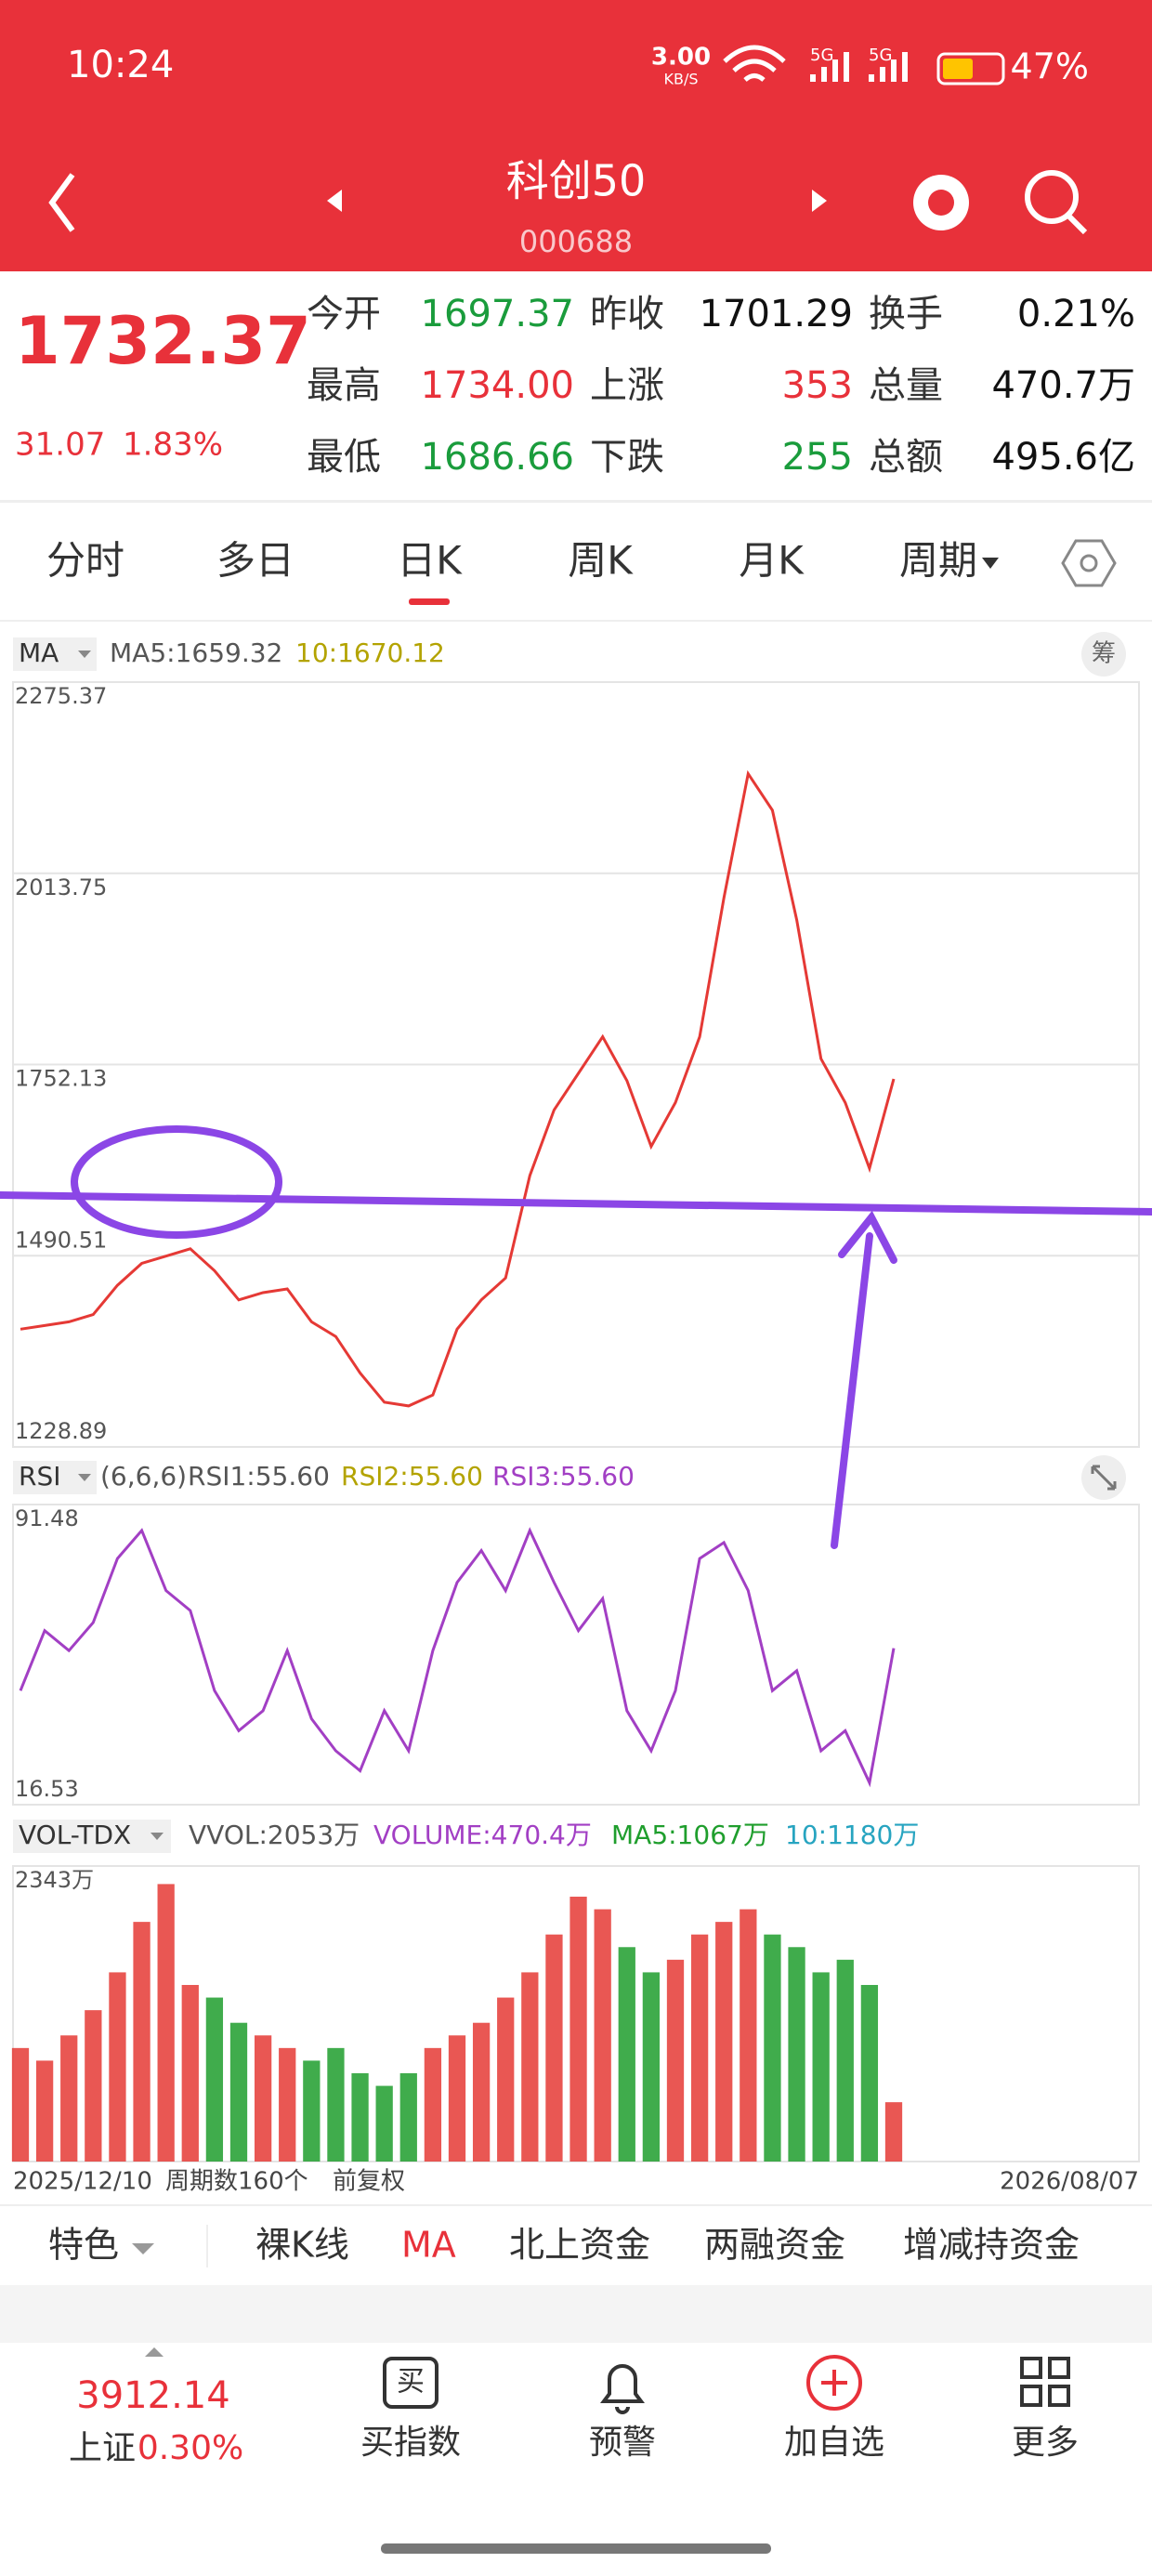  Describe the element at coordinates (906, 457) in the screenshot. I see `quote-label: 总额` at that location.